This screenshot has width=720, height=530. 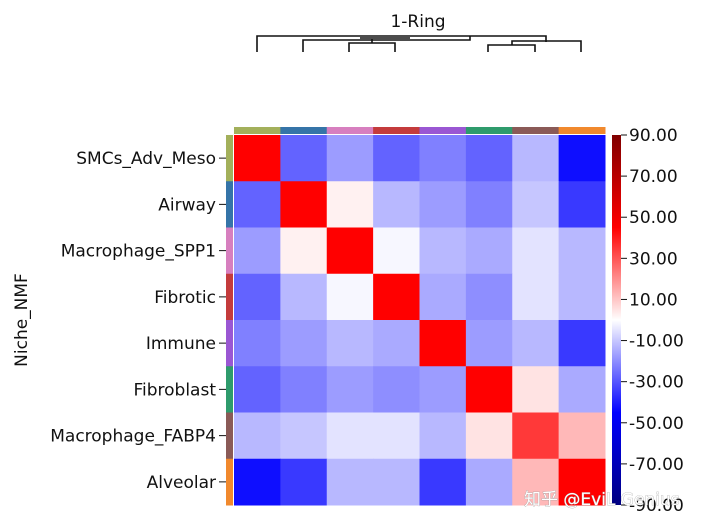 What do you see at coordinates (181, 483) in the screenshot?
I see `row-label: Alveolar` at bounding box center [181, 483].